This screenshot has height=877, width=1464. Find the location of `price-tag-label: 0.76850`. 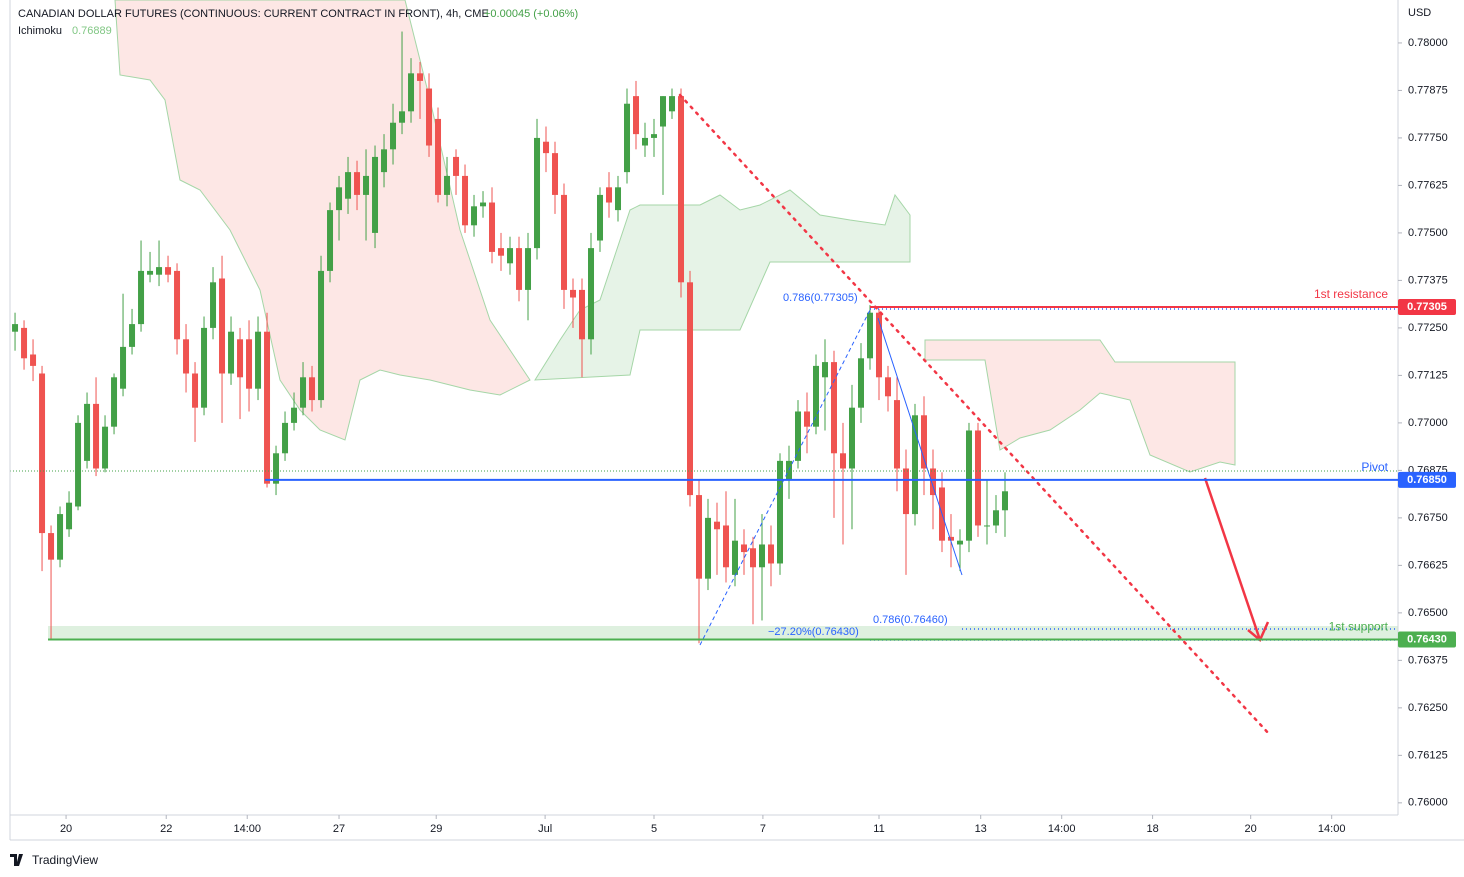

price-tag-label: 0.76850 is located at coordinates (1427, 480).